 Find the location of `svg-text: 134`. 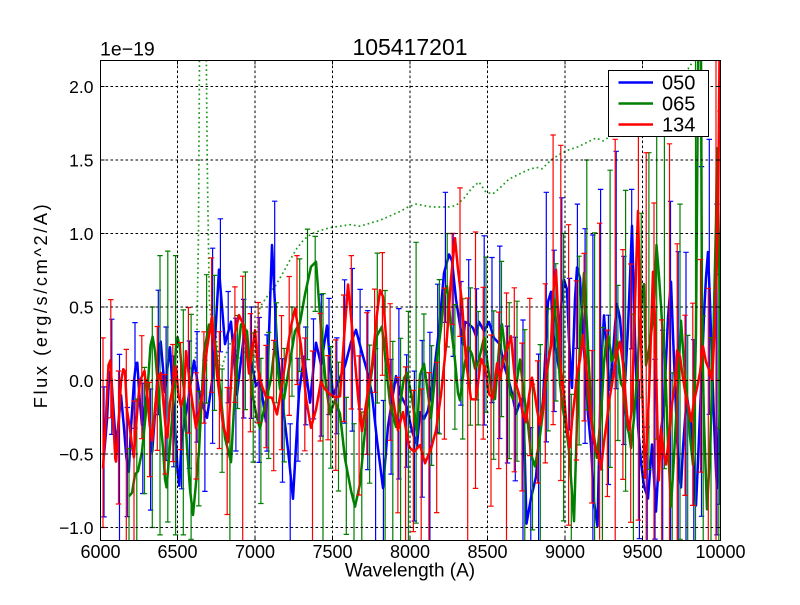

svg-text: 134 is located at coordinates (678, 126).